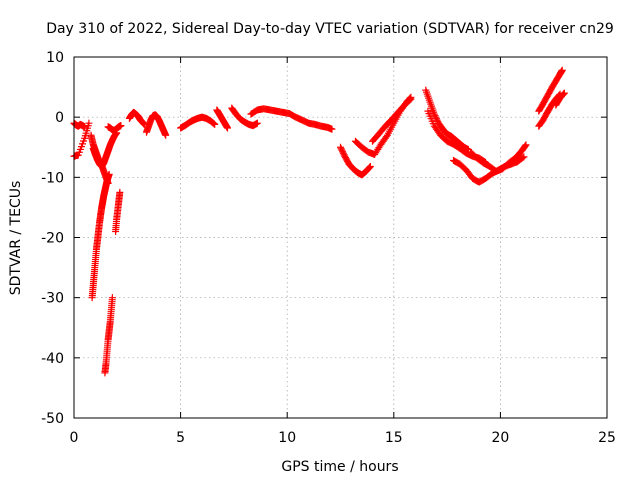 This screenshot has height=480, width=640. I want to click on y-tick-label: -10, so click(52, 178).